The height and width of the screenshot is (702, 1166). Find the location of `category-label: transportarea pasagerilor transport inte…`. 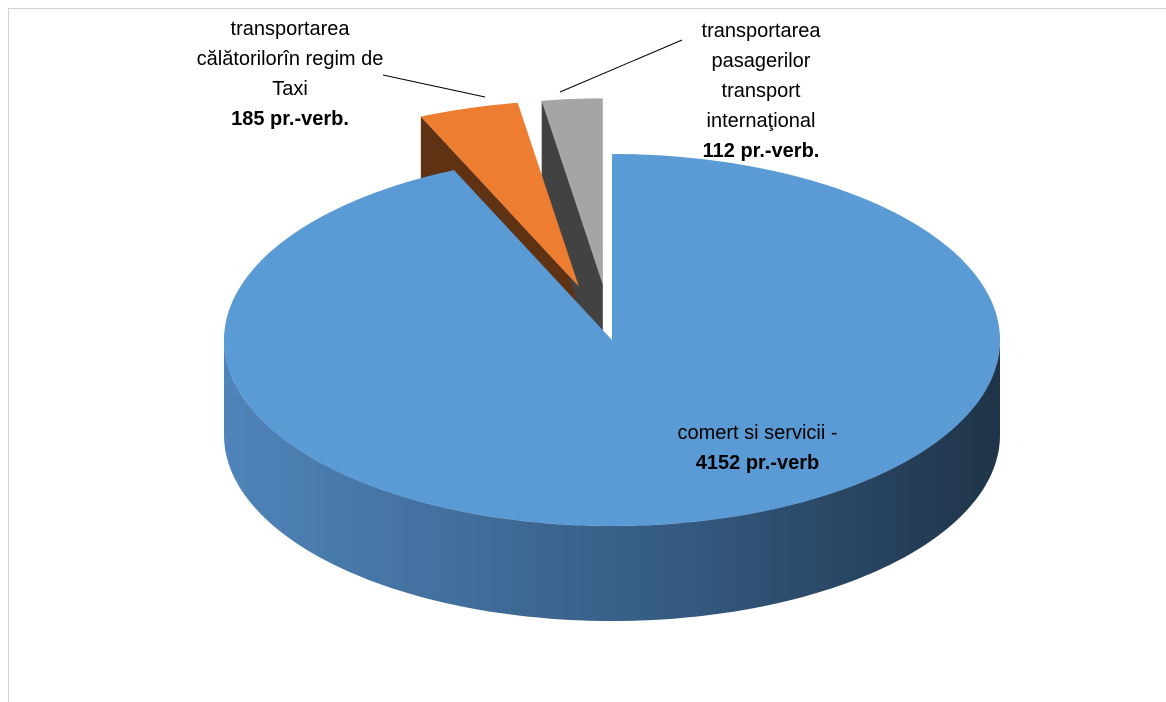

category-label: transportarea pasagerilor transport inte… is located at coordinates (761, 76).